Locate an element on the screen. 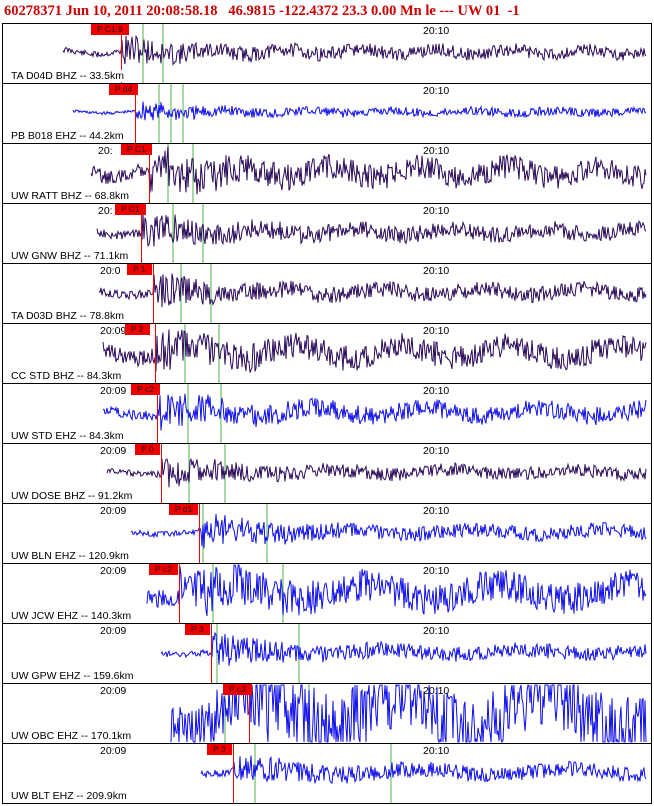 The width and height of the screenshot is (654, 806). pick-flag: P c3 is located at coordinates (237, 689).